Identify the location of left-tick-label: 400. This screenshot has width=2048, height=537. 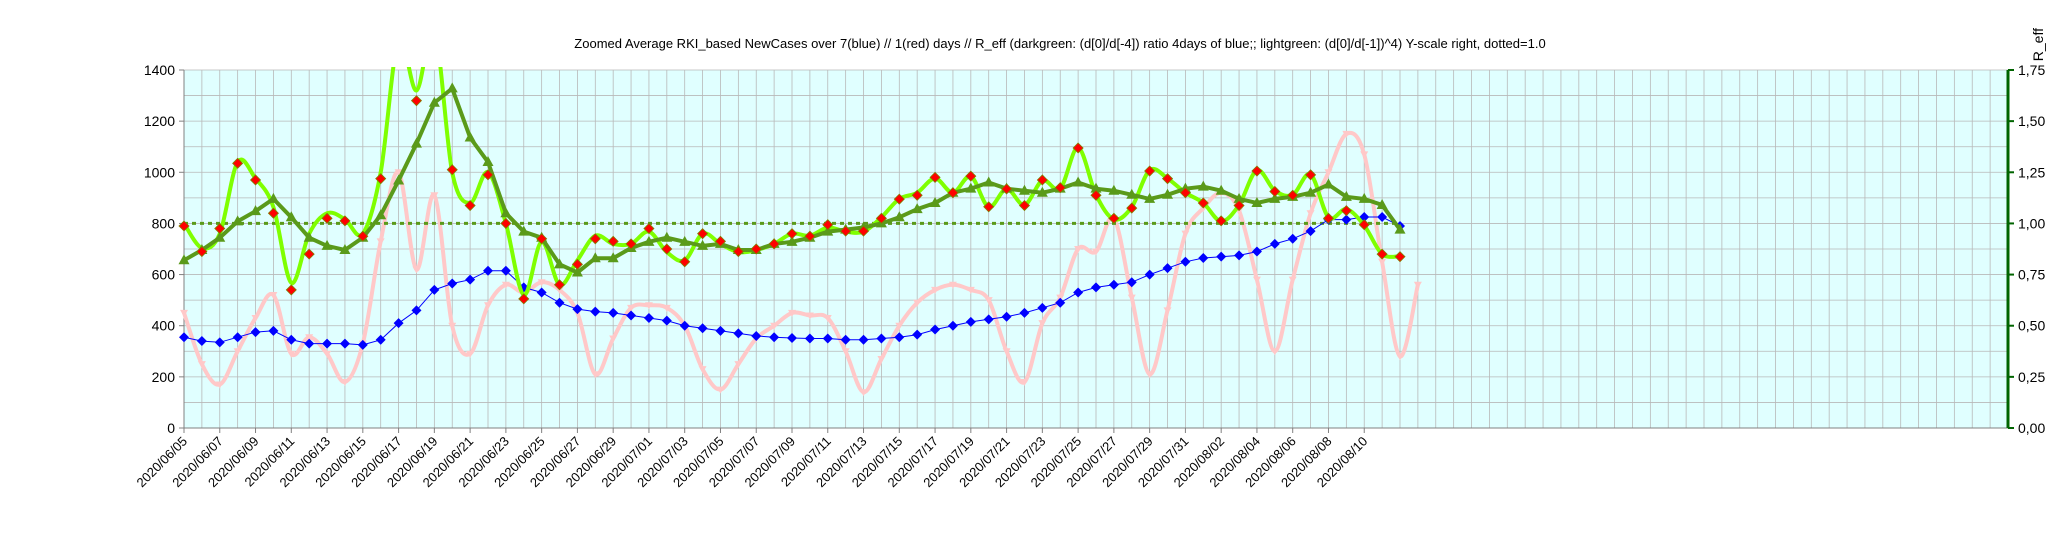
(164, 326).